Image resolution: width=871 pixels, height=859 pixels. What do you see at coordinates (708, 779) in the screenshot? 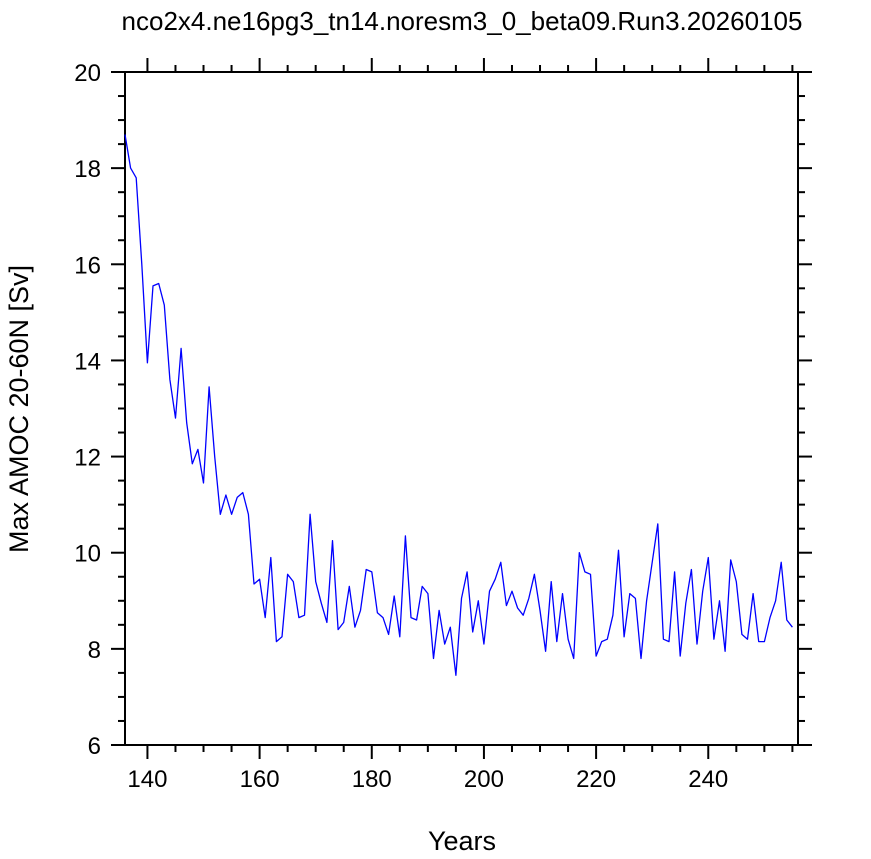
I see `x-tick-label: 240` at bounding box center [708, 779].